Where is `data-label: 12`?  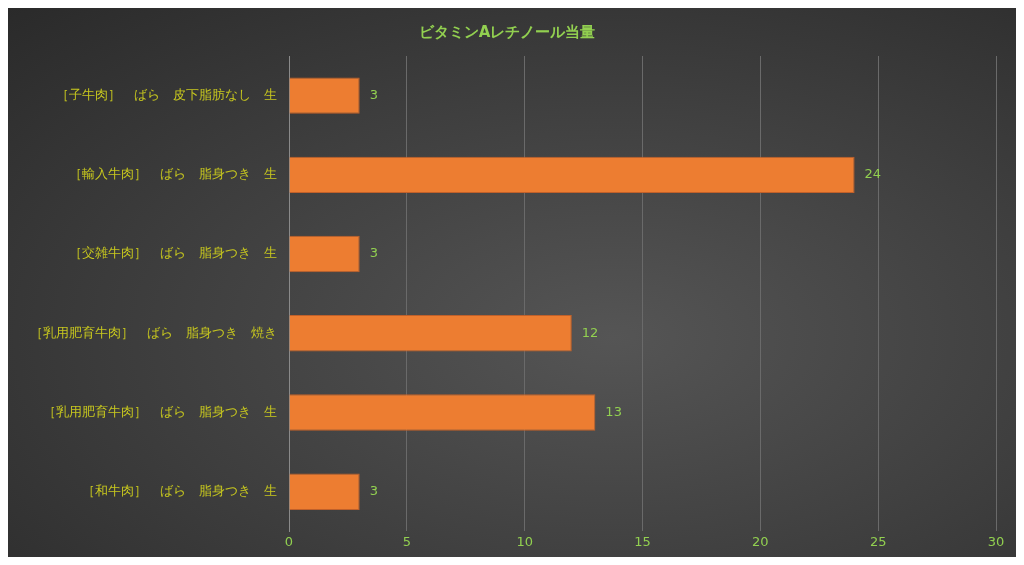
data-label: 12 is located at coordinates (590, 332).